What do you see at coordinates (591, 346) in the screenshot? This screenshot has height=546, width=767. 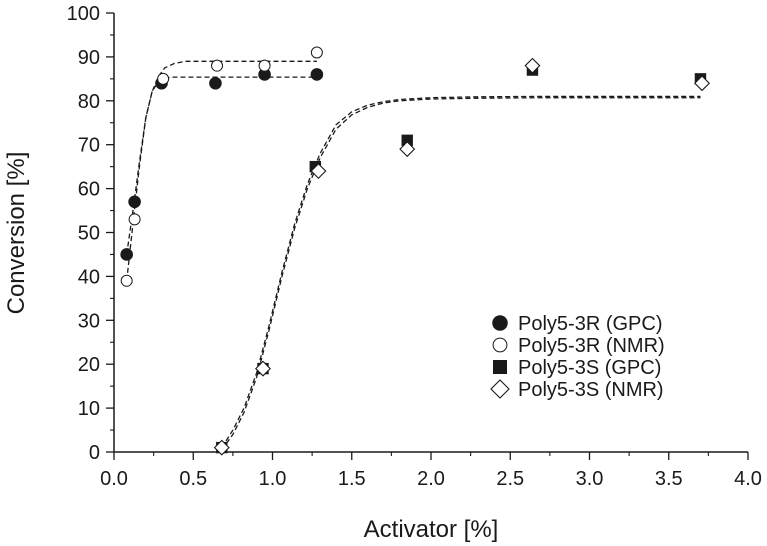 I see `legend-label: Poly5-3R (NMR)` at bounding box center [591, 346].